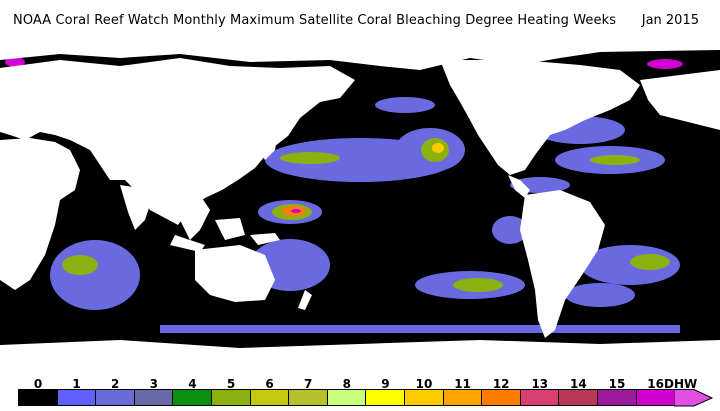 This screenshot has height=411, width=720. I want to click on legend-tick-label: 7, so click(308, 384).